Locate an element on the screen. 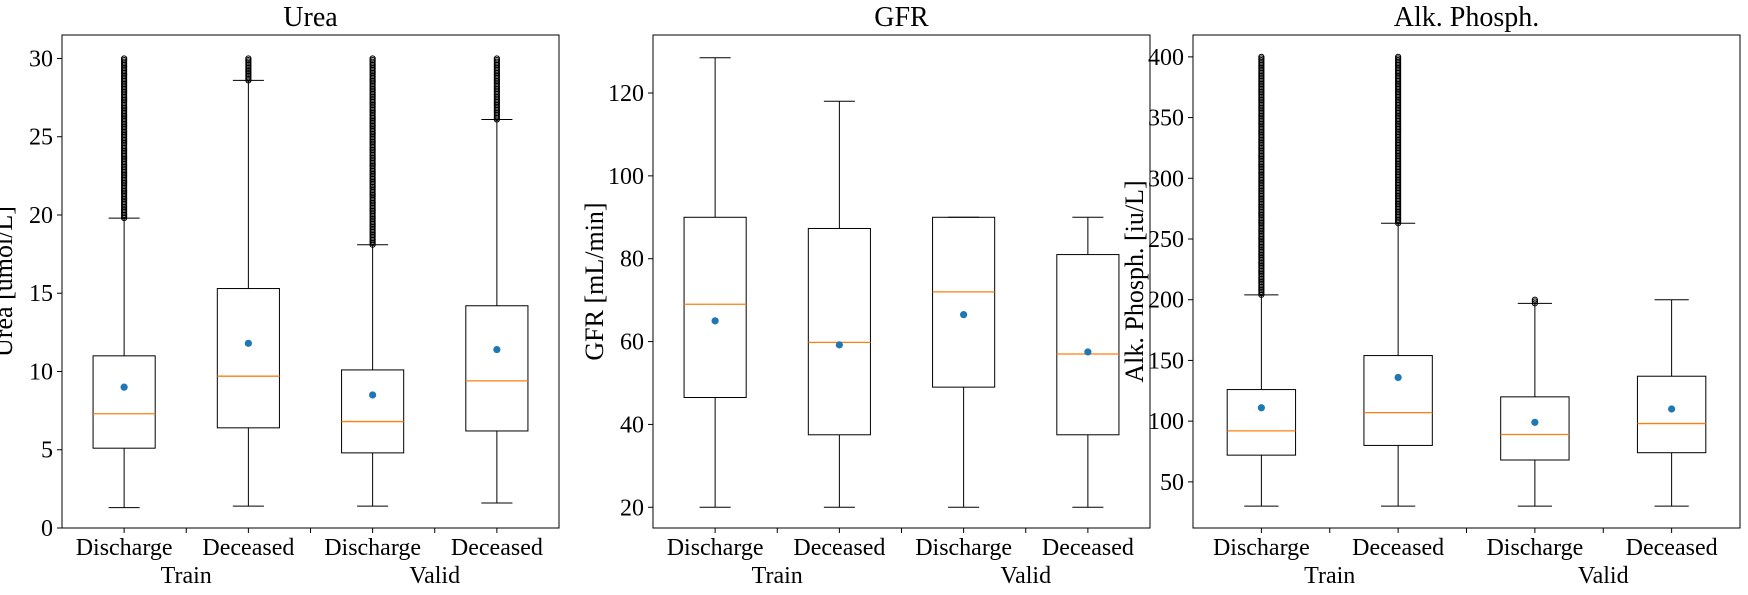 Image resolution: width=1748 pixels, height=595 pixels. y-axis-label: Urea [umol/L] is located at coordinates (9, 281).